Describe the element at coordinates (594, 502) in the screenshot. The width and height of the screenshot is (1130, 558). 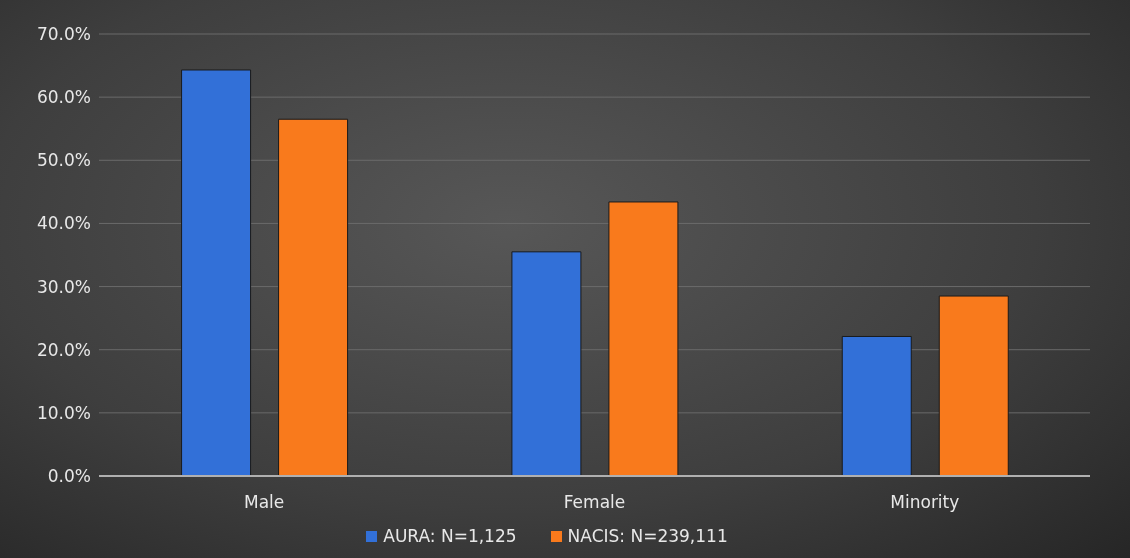
I see `x-tick-label: Female` at that location.